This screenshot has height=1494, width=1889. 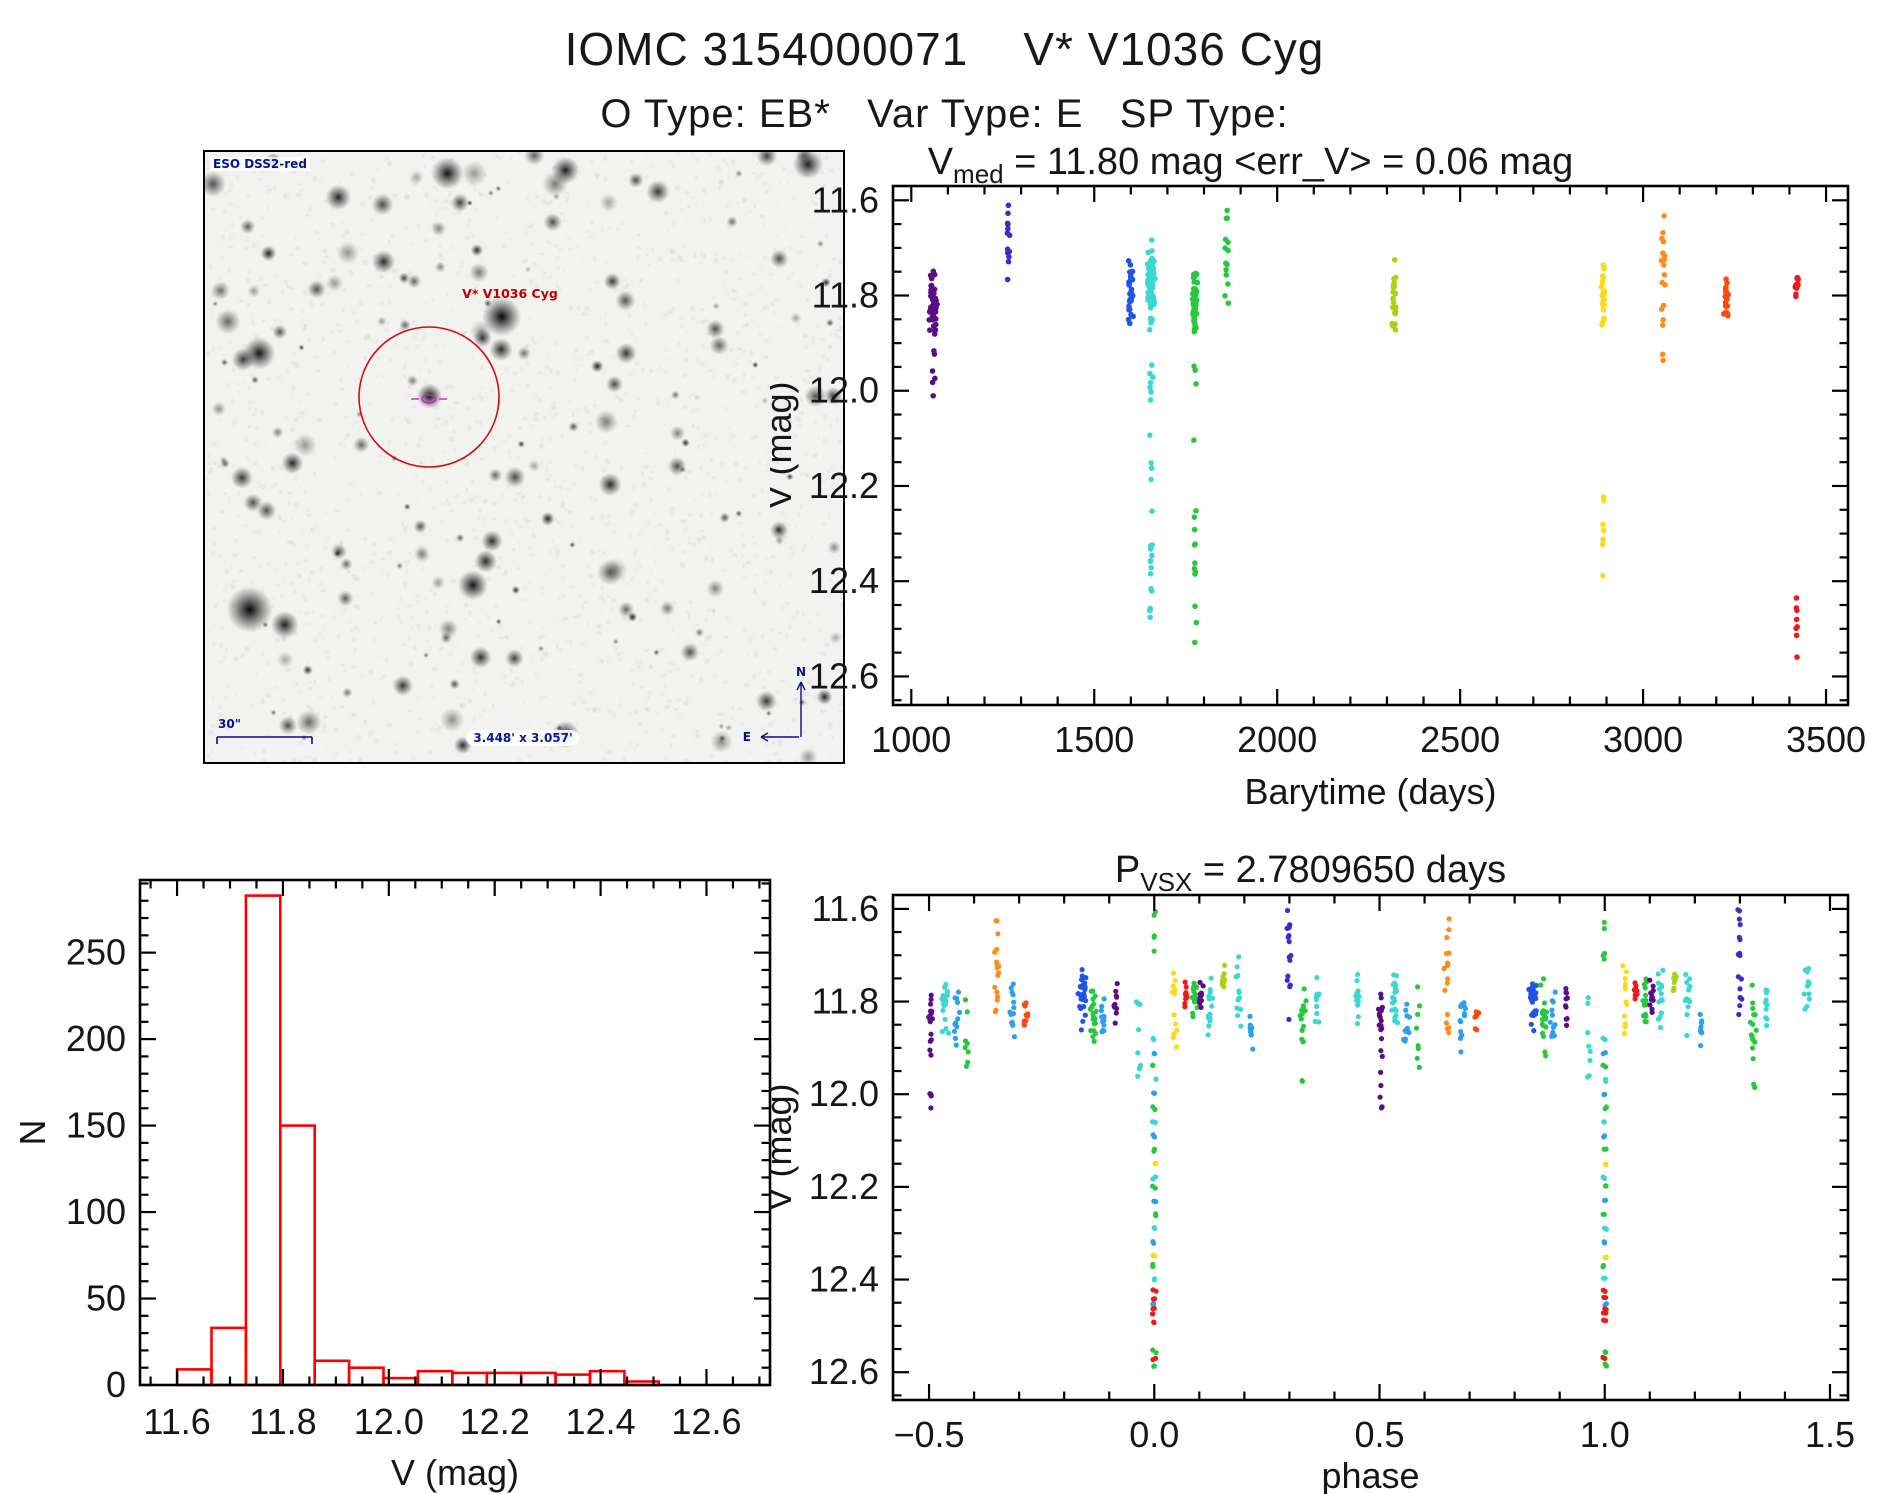 What do you see at coordinates (783, 711) in the screenshot?
I see `compass-rose` at bounding box center [783, 711].